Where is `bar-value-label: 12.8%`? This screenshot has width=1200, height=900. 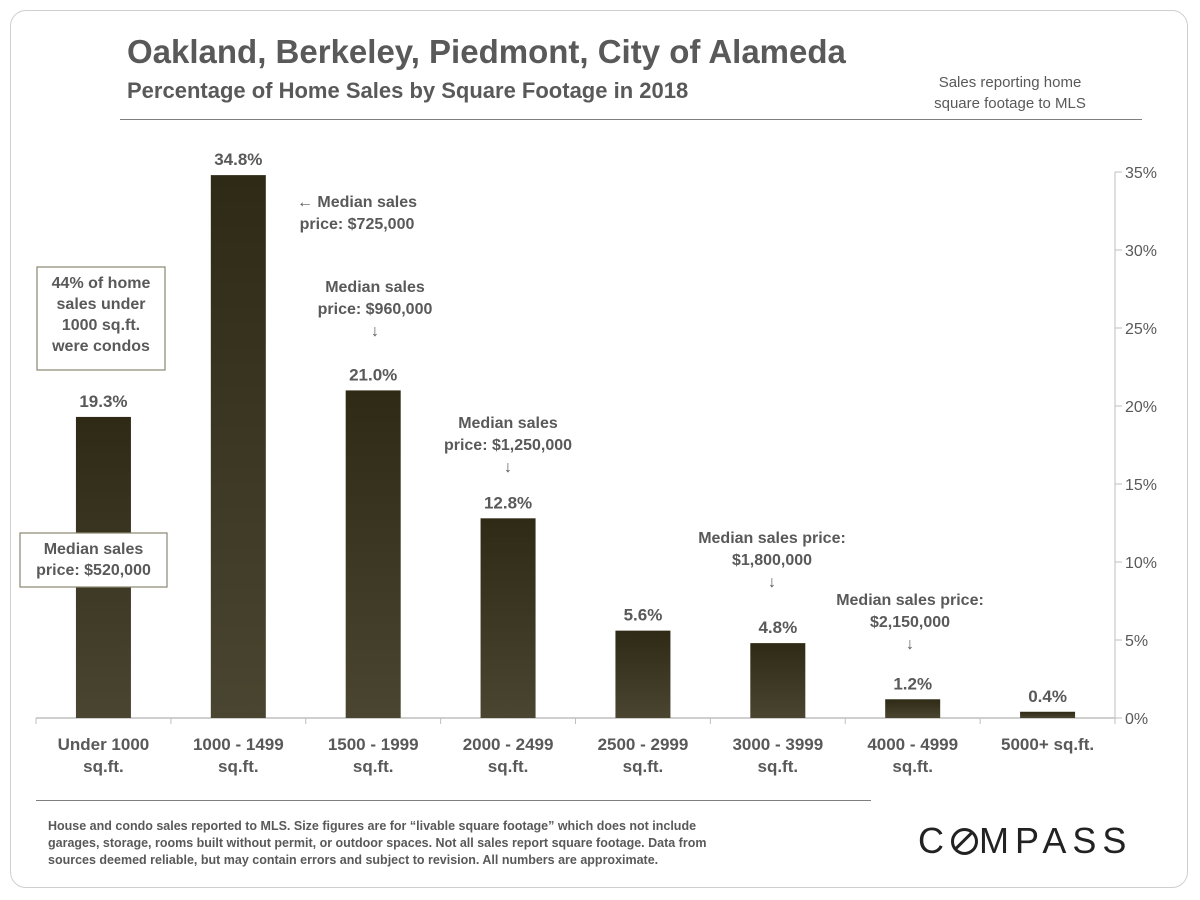 bar-value-label: 12.8% is located at coordinates (508, 502).